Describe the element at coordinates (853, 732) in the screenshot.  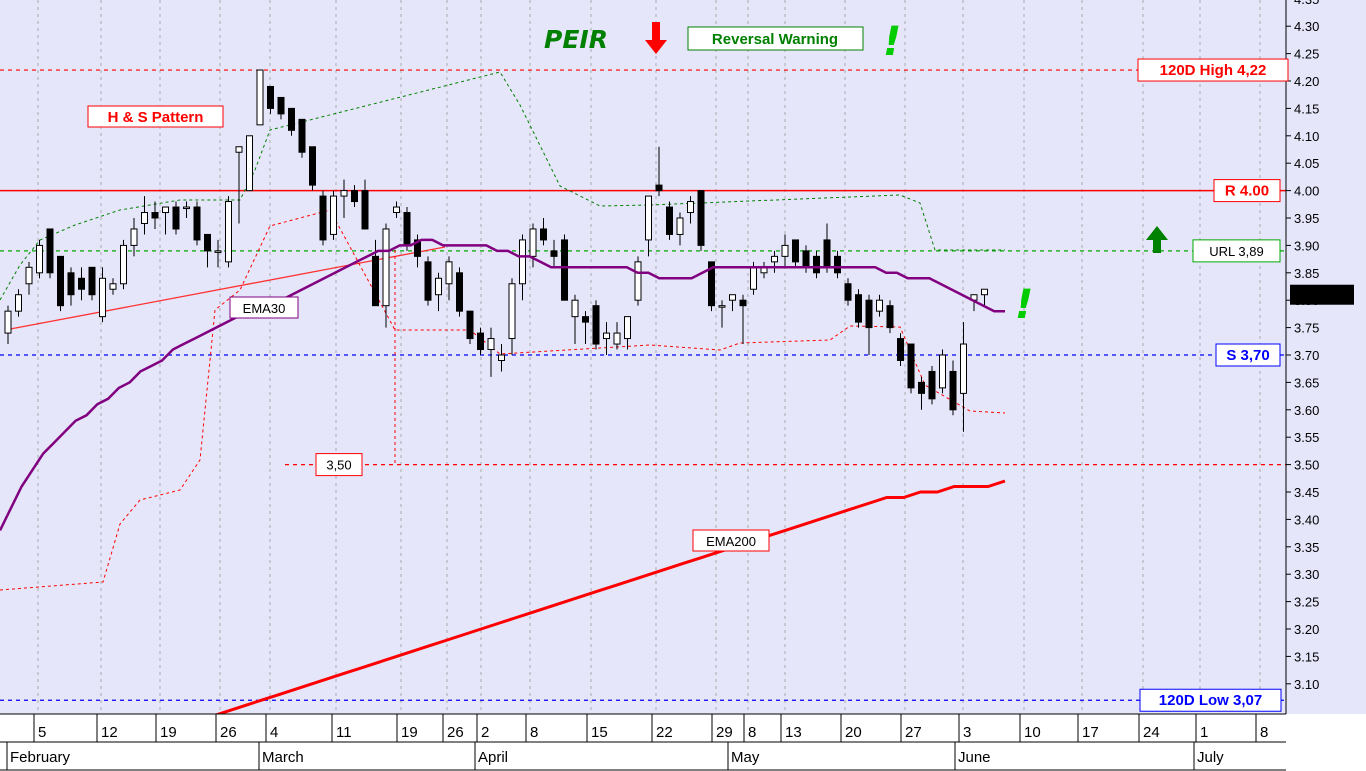
I see `x-tick-label: 20` at that location.